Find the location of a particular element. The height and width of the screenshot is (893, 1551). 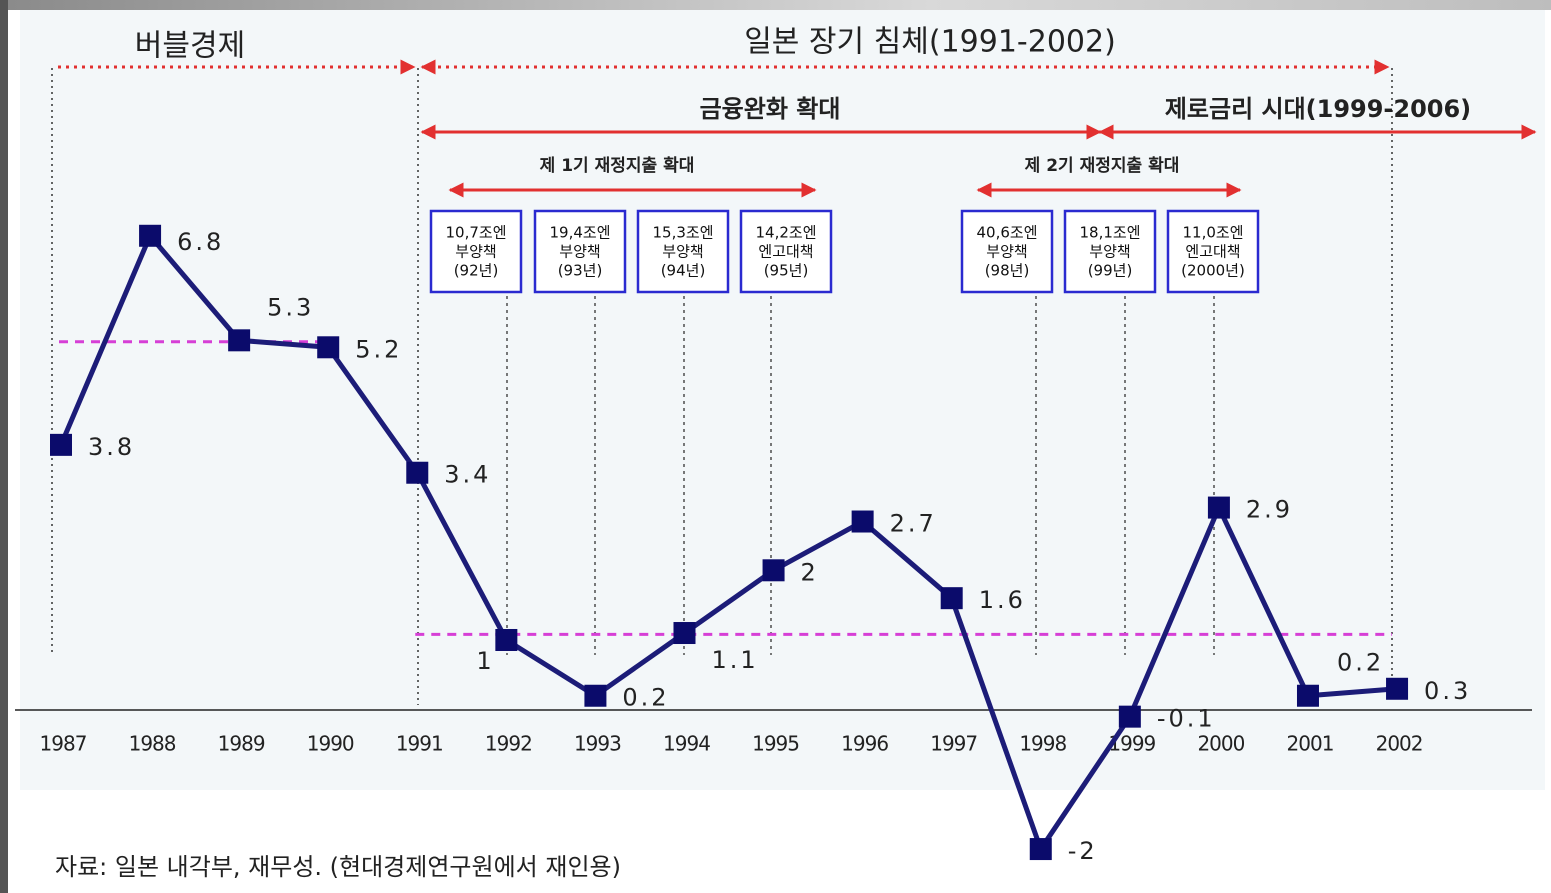

package-text: 15,3조엔 is located at coordinates (683, 233).